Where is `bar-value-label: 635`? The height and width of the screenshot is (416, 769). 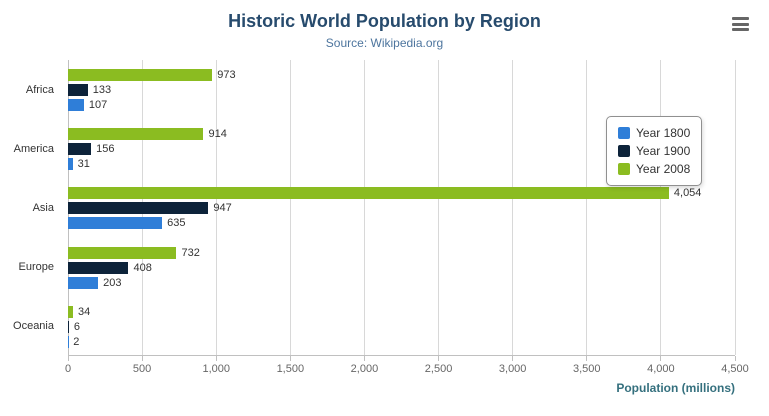
bar-value-label: 635 is located at coordinates (176, 223).